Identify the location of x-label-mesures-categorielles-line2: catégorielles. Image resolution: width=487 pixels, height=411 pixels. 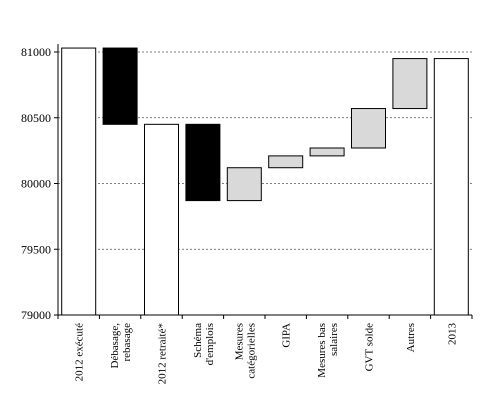
(251, 351).